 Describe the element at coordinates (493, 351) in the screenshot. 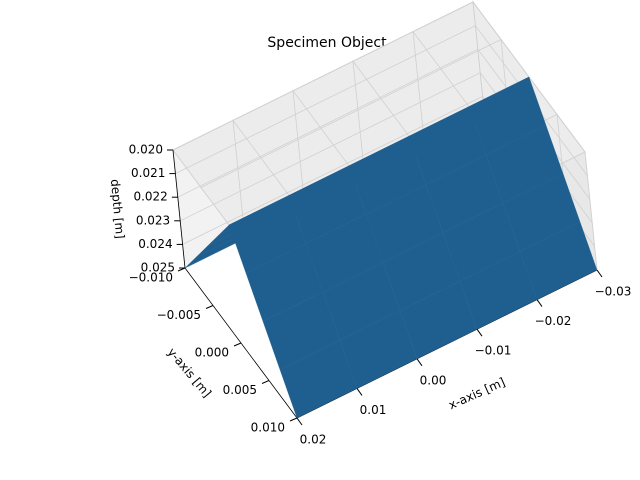

I see `x-tick-label: −0.01` at that location.